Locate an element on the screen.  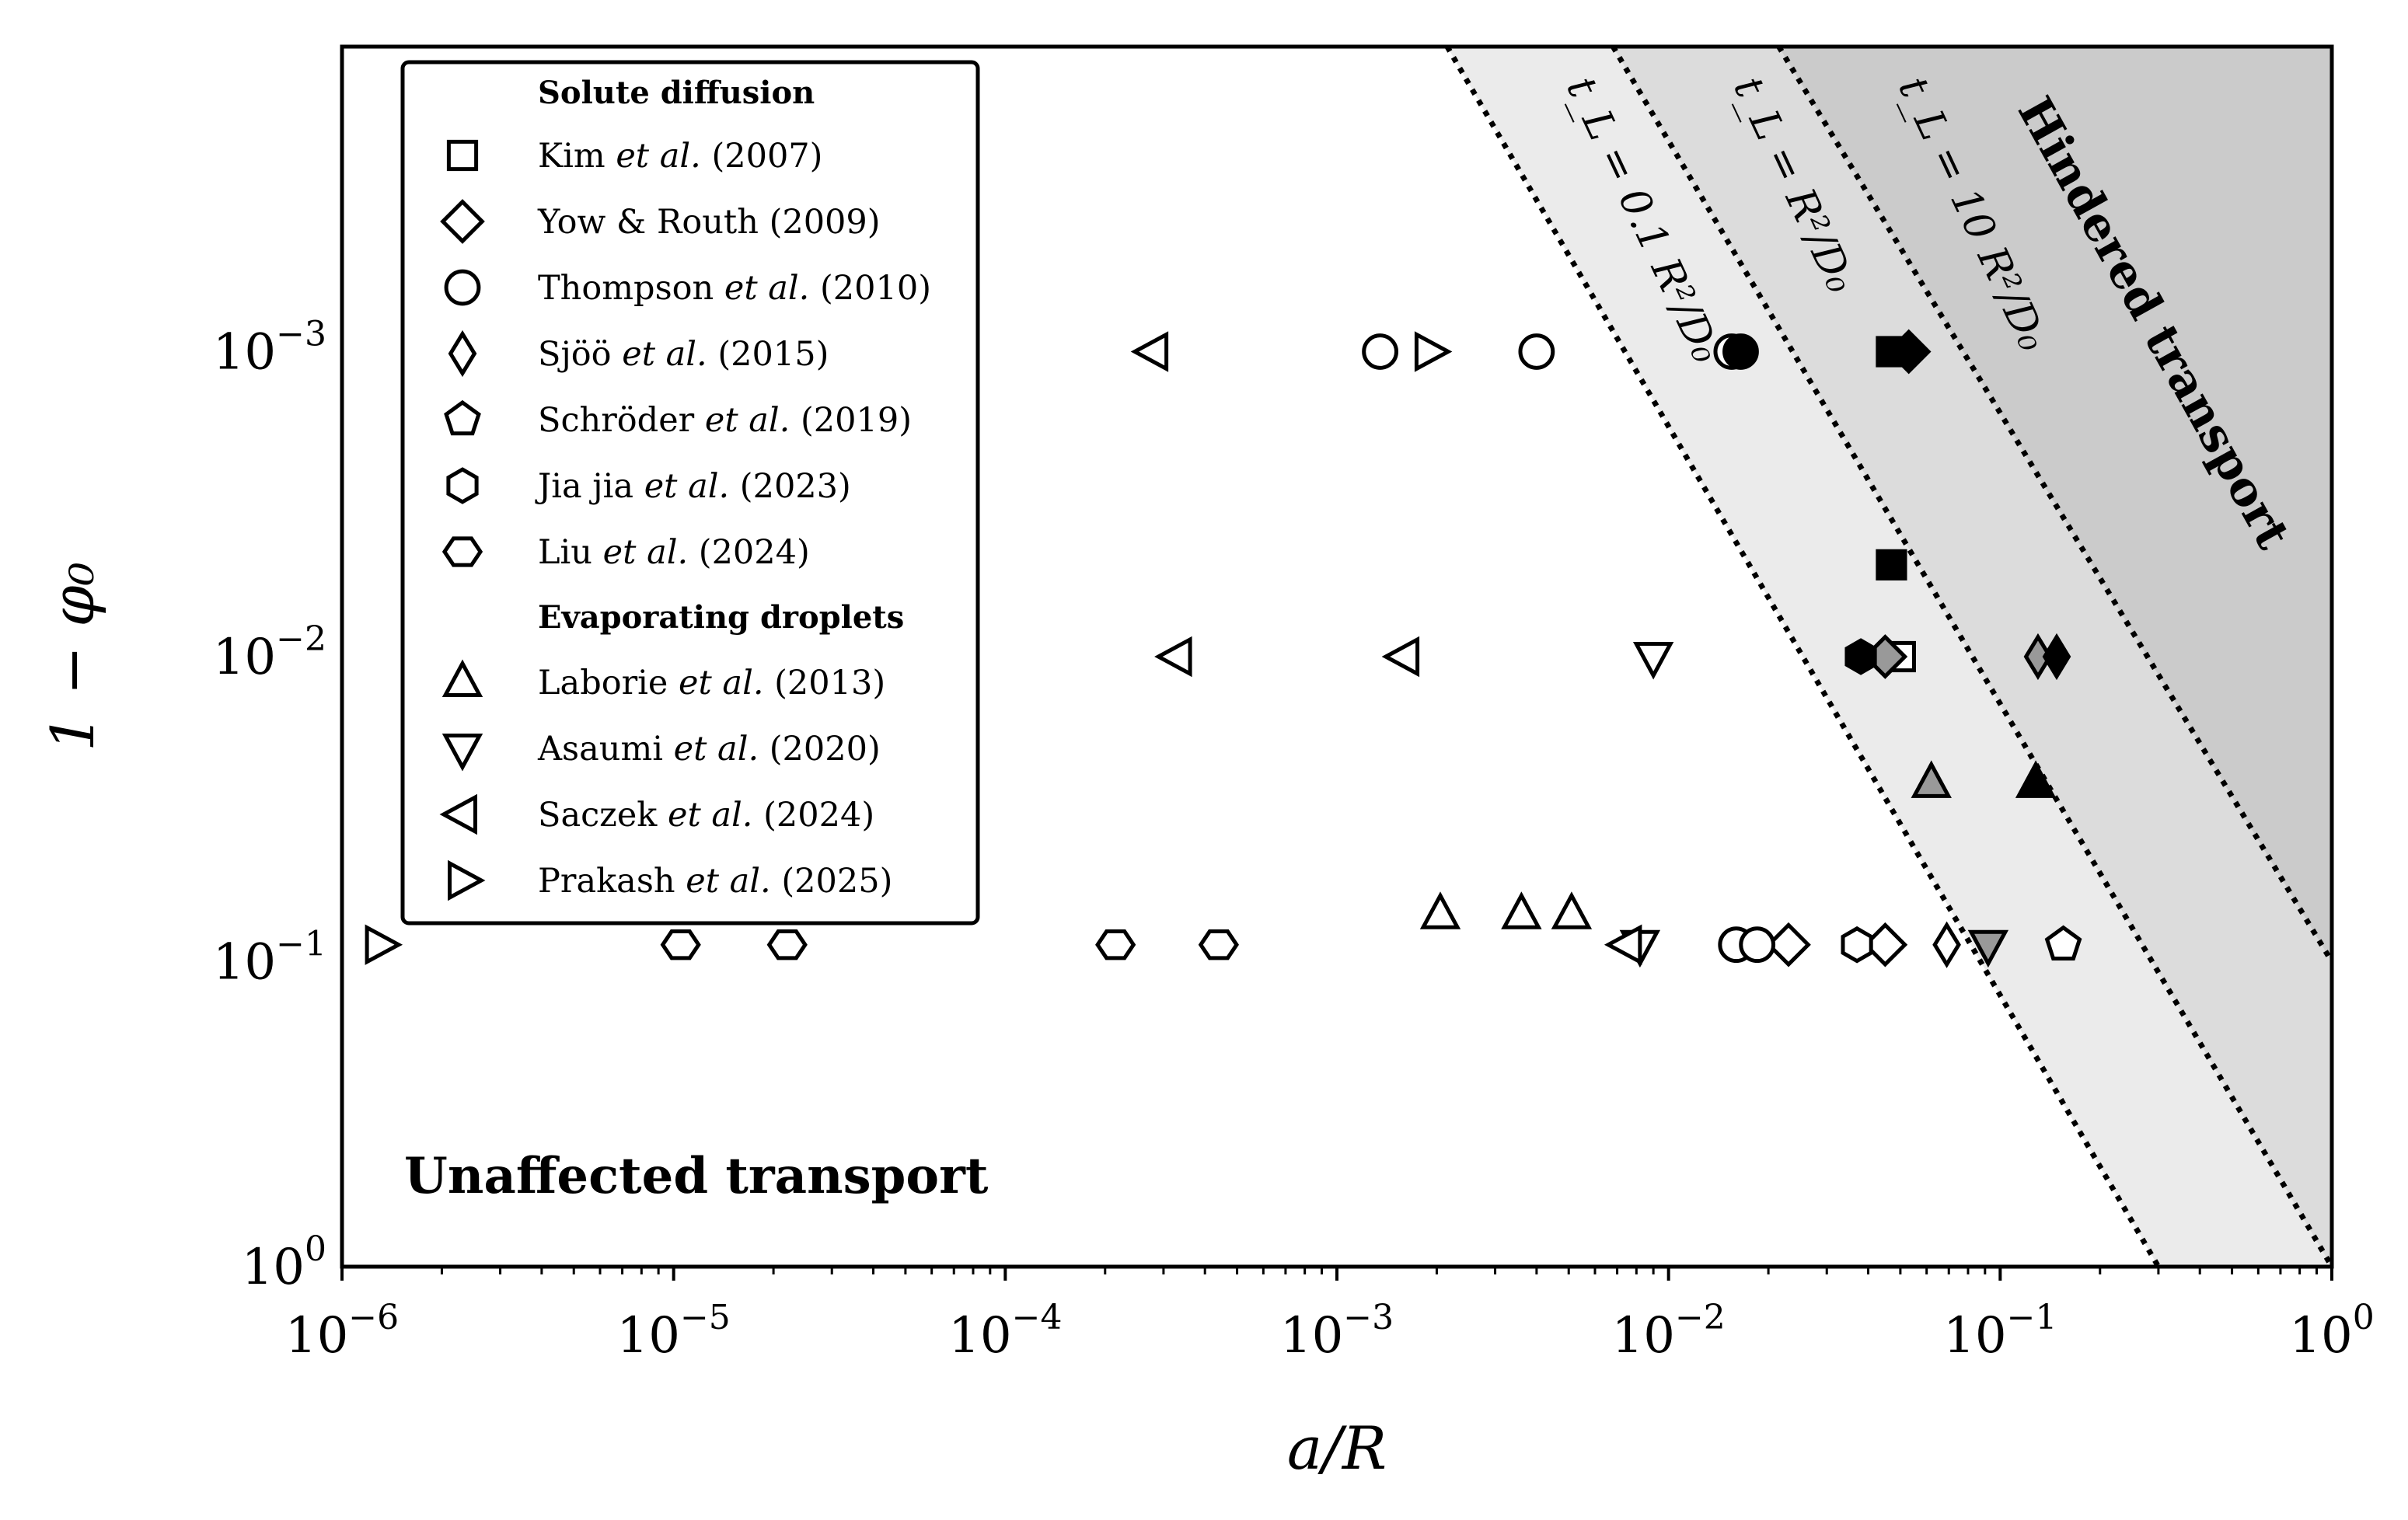
legend-entry-label: Laborie et al. (2013) is located at coordinates (711, 683).